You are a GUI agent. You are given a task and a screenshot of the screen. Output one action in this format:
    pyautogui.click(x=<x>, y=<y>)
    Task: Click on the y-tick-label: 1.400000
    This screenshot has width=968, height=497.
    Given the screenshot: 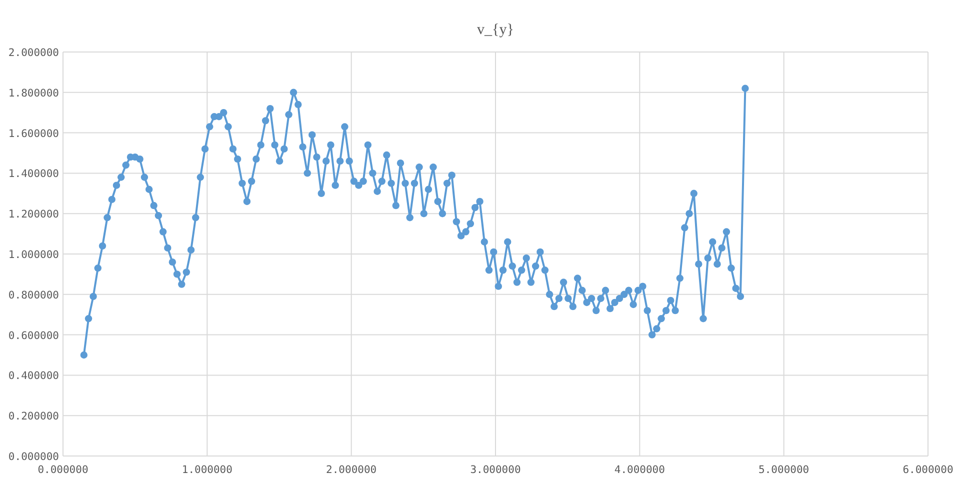 What is the action you would take?
    pyautogui.click(x=33, y=174)
    